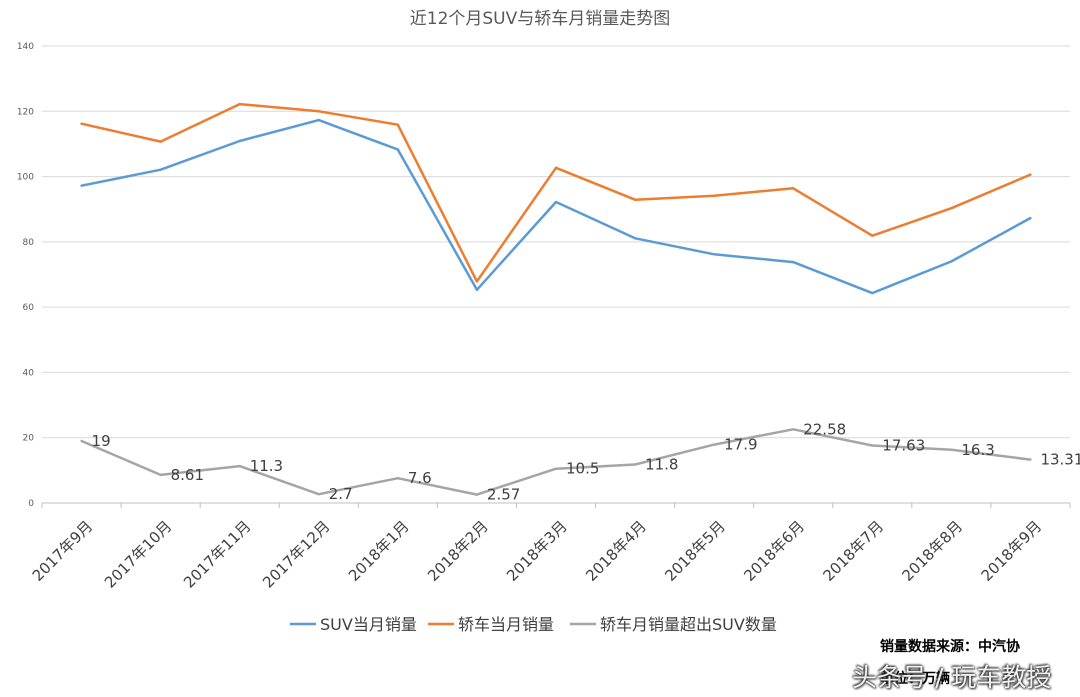 The height and width of the screenshot is (697, 1080). I want to click on data-label: 2.57, so click(503, 495).